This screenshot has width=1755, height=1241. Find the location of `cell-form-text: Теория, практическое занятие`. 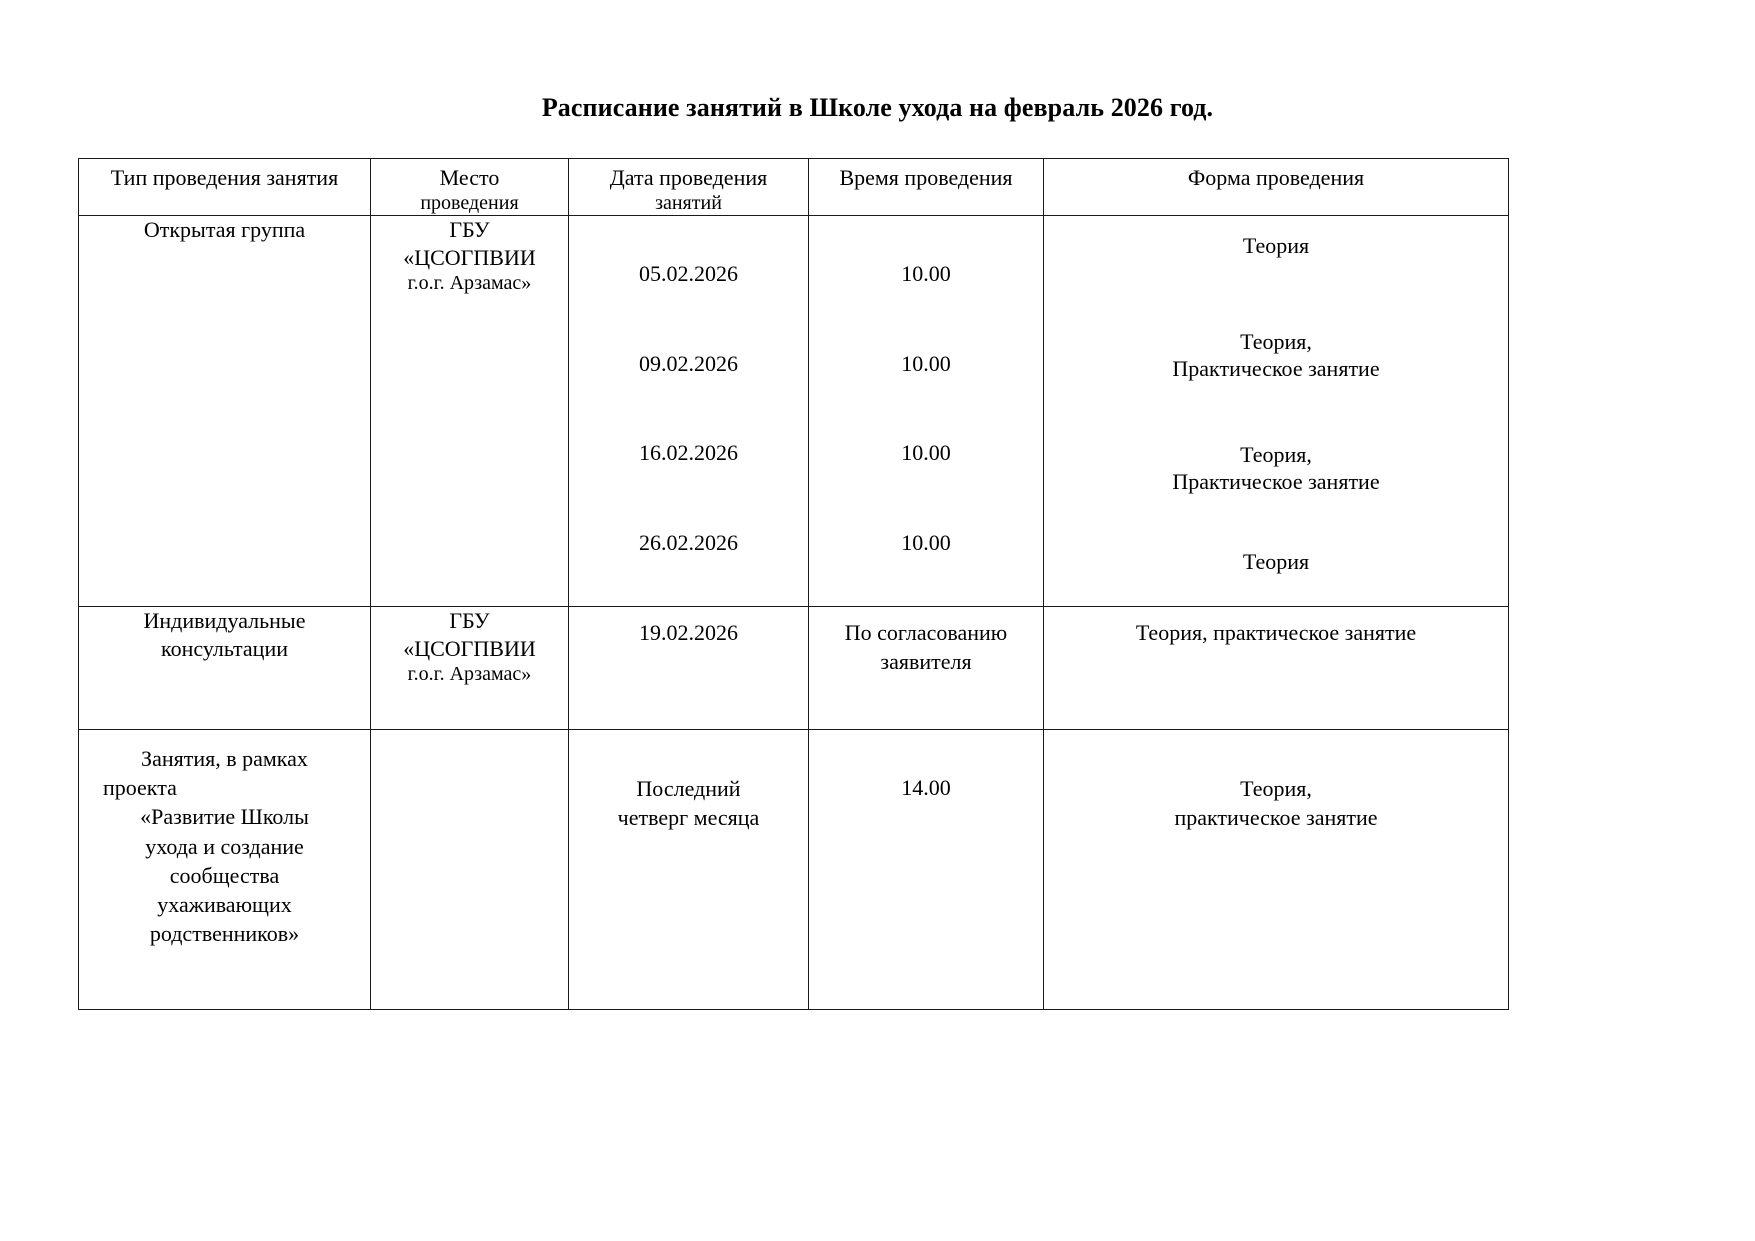

cell-form-text: Теория, практическое занятие is located at coordinates (1276, 633).